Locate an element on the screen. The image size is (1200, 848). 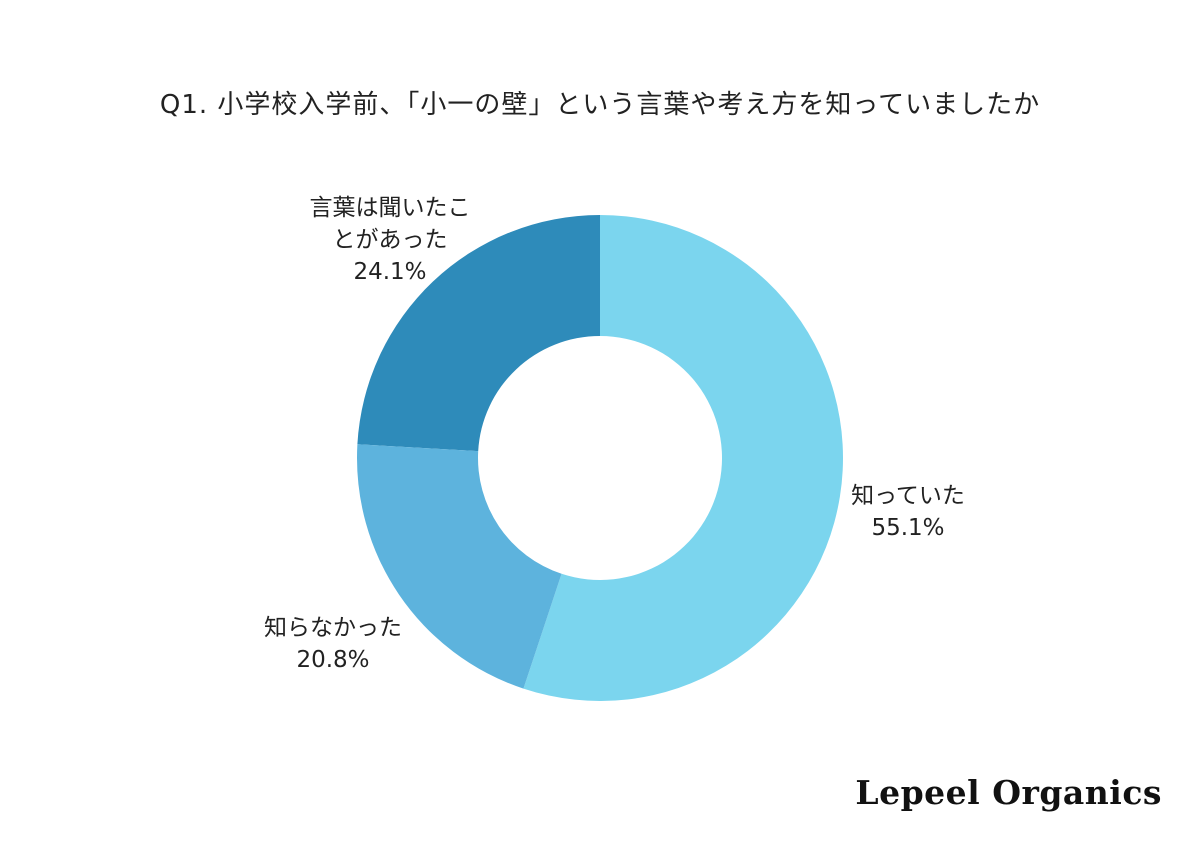
slice-label-heard: 言葉は聞いたこ とがあった 24.1% is located at coordinates (390, 240).